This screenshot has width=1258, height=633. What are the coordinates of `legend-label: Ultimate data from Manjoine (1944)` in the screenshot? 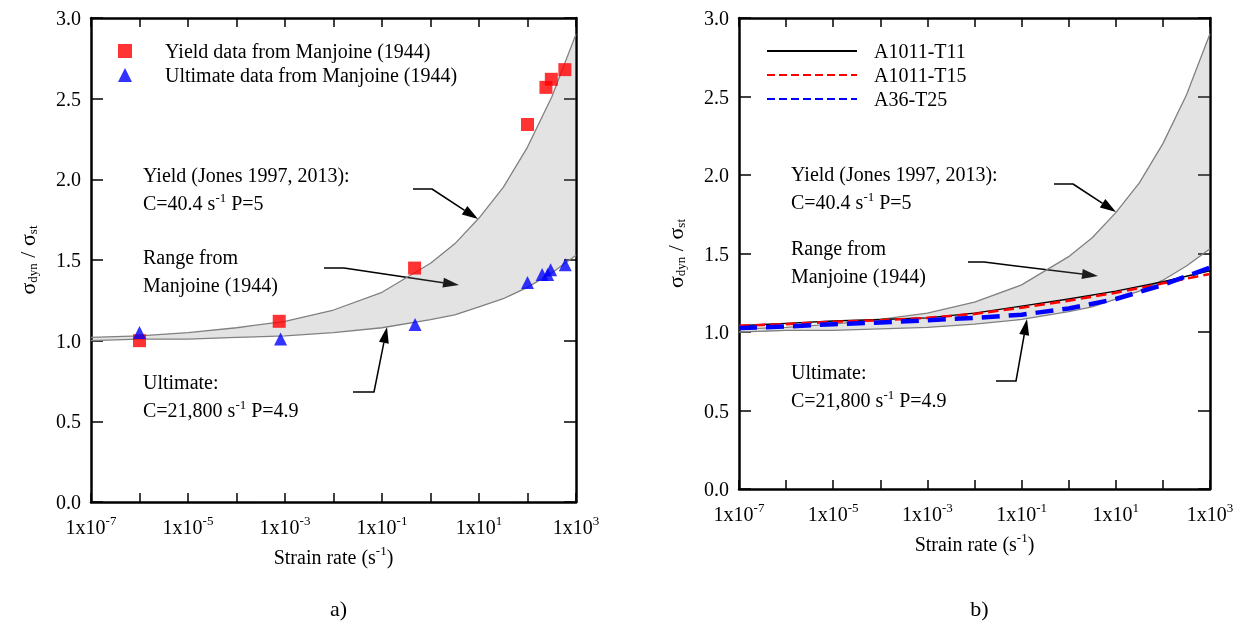 It's located at (311, 75).